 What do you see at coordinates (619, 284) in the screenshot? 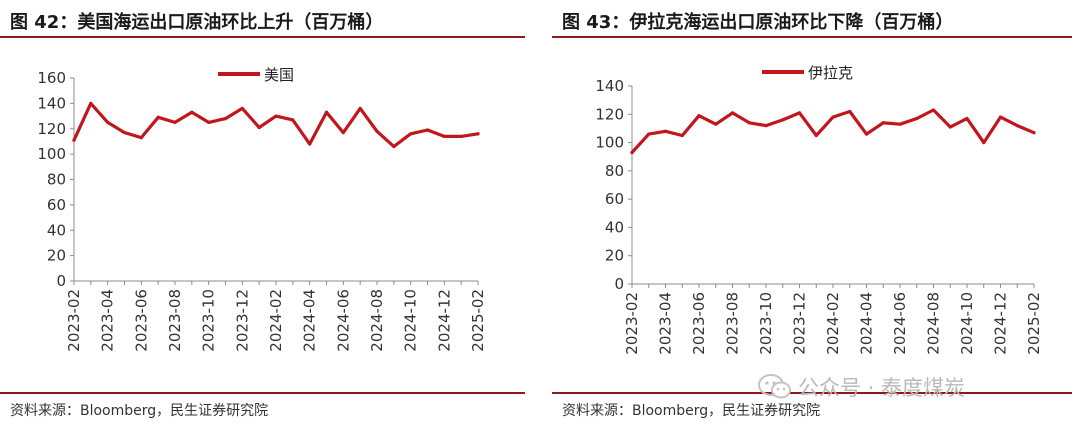
I see `y-tick-label: 0` at bounding box center [619, 284].